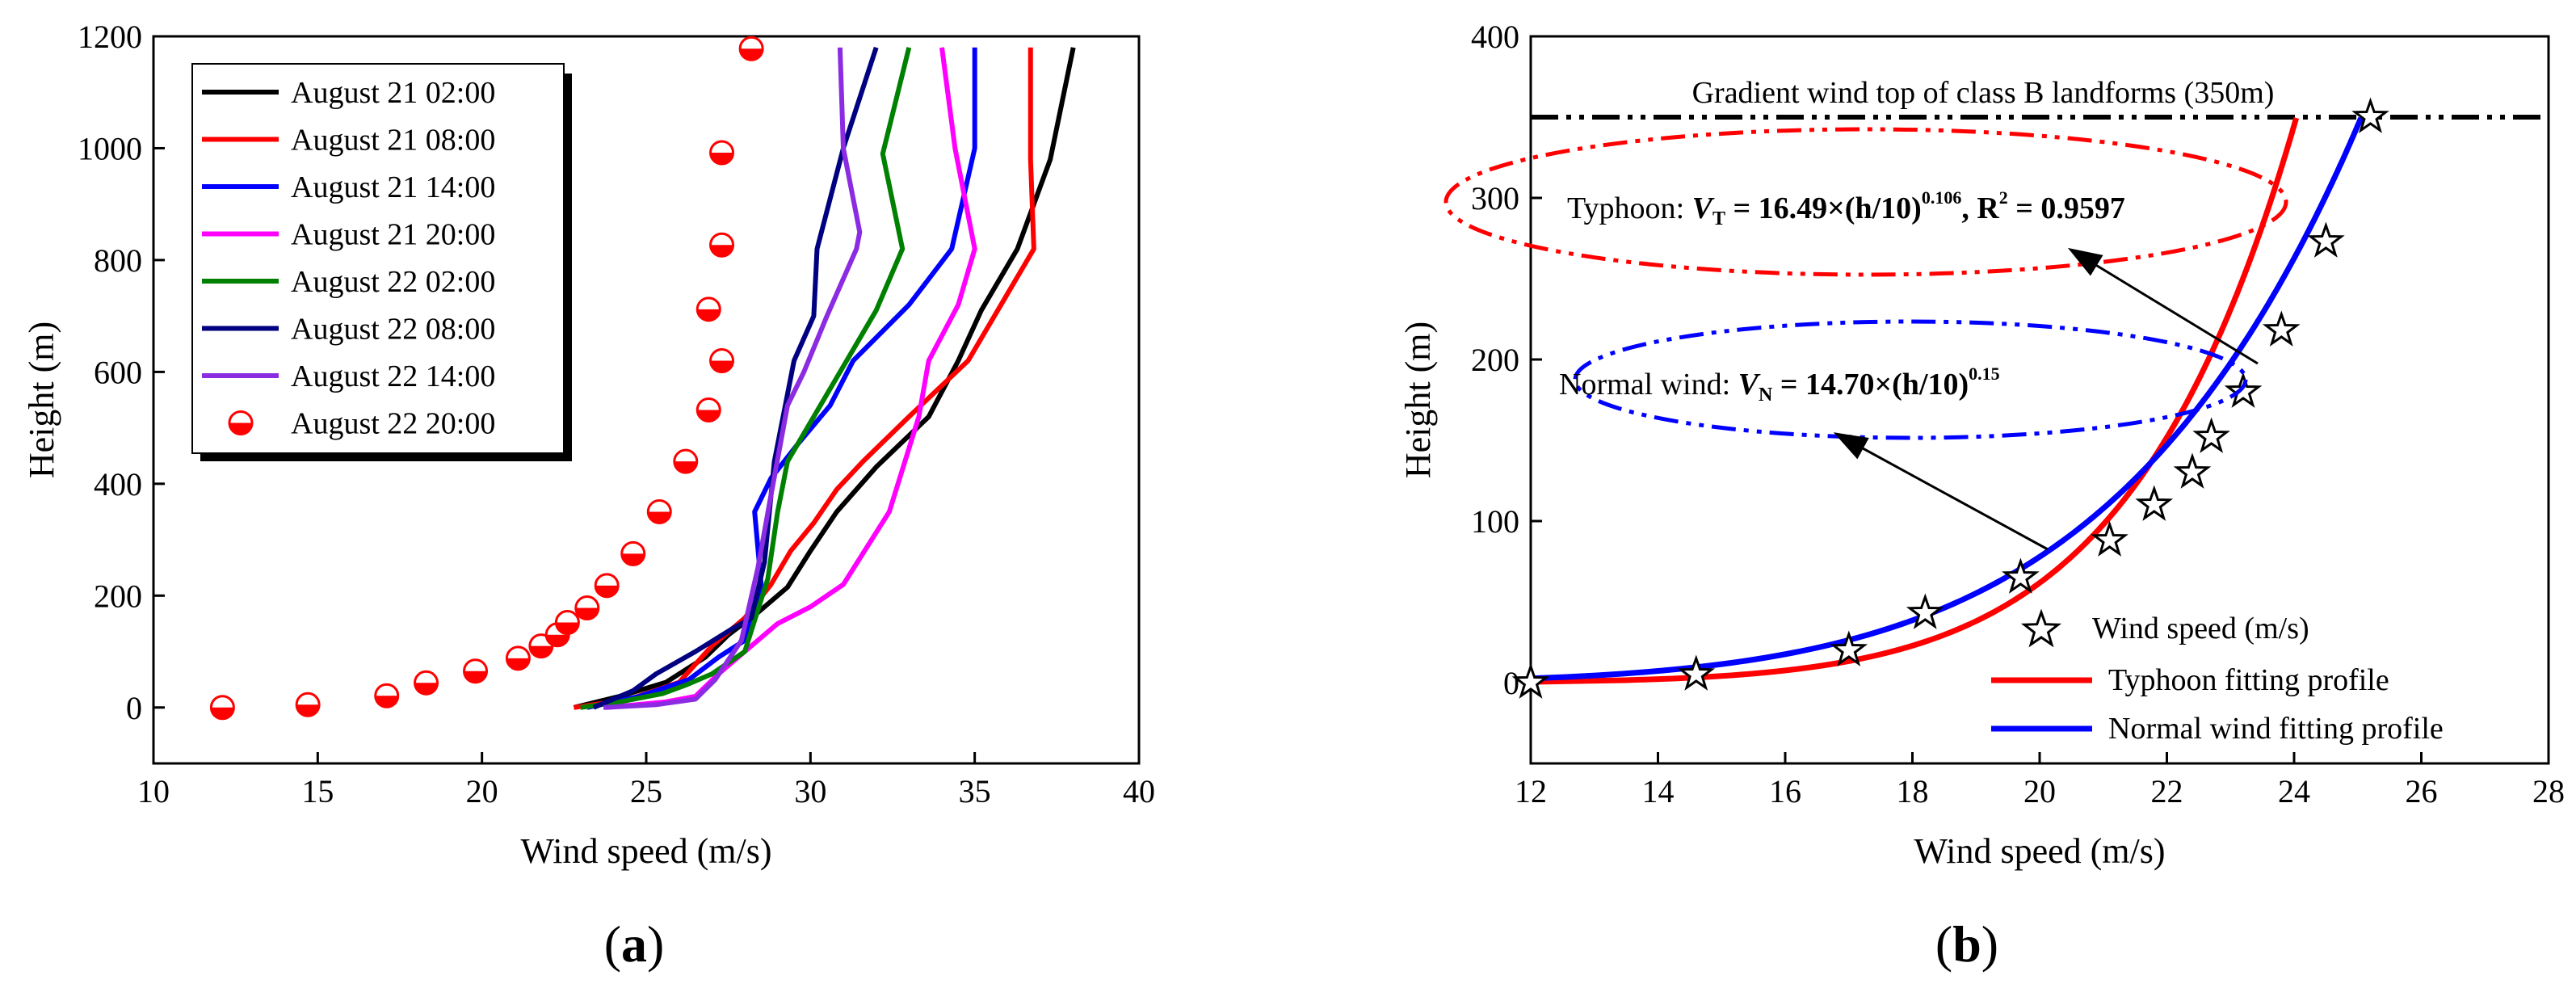 This screenshot has width=2576, height=988. Describe the element at coordinates (110, 148) in the screenshot. I see `y-tick-label-a: 1000` at that location.